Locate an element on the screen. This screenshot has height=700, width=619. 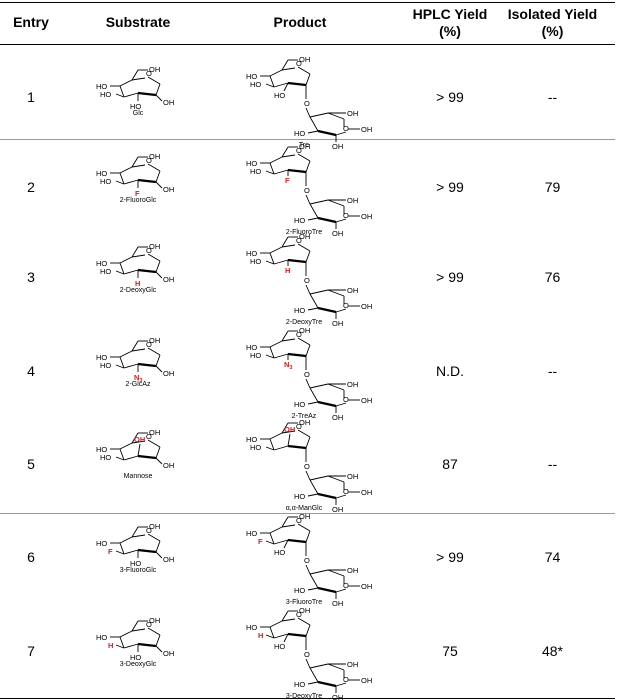
product-name-label: 3-DeoxyTre is located at coordinates (304, 696).